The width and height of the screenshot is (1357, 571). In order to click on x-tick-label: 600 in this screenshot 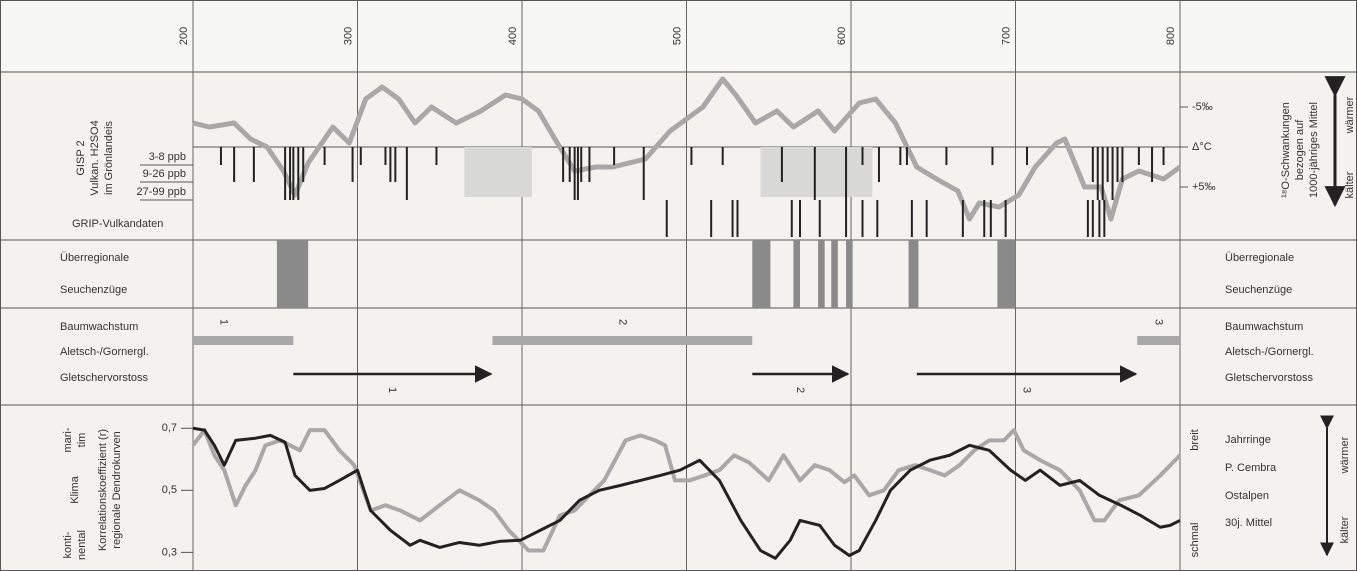, I will do `click(842, 36)`.